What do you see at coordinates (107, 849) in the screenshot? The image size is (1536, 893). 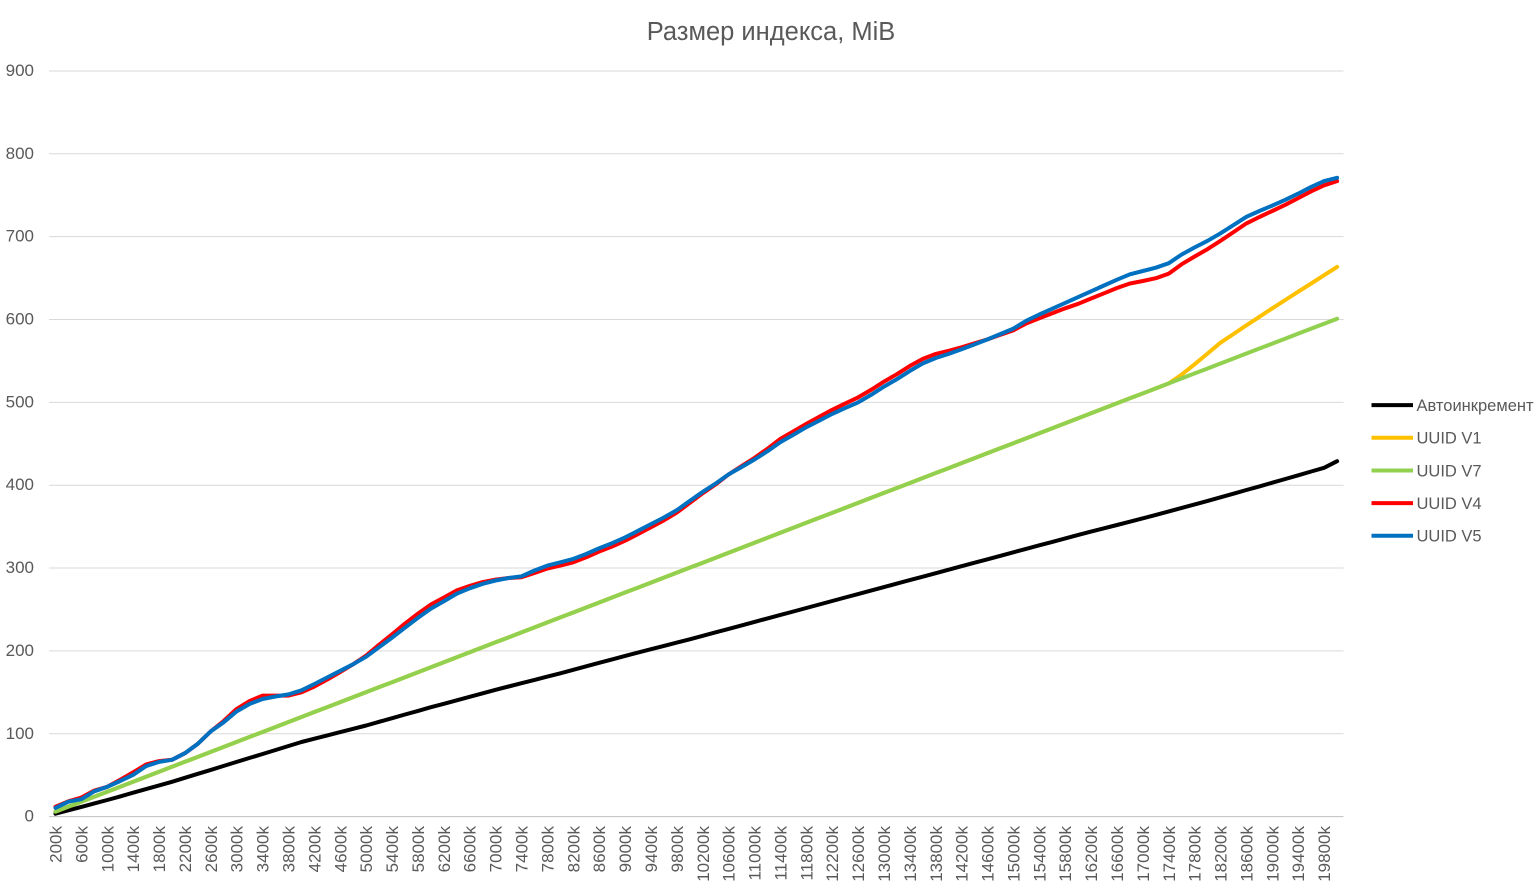 I see `svg-text: 1000k` at bounding box center [107, 849].